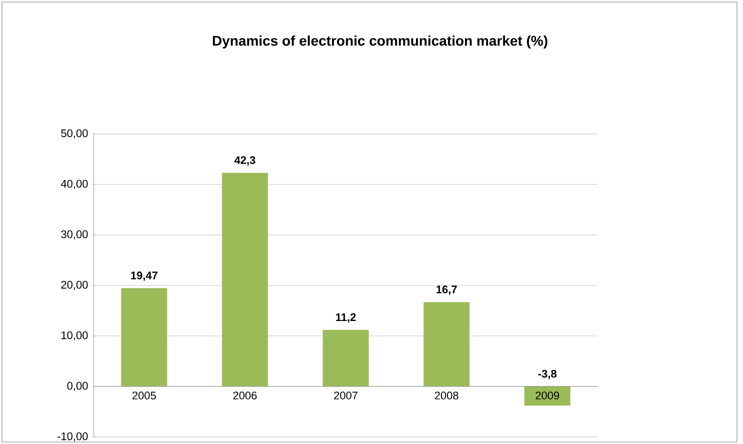 This screenshot has height=444, width=743. What do you see at coordinates (75, 335) in the screenshot?
I see `y-tick-label: 10,00` at bounding box center [75, 335].